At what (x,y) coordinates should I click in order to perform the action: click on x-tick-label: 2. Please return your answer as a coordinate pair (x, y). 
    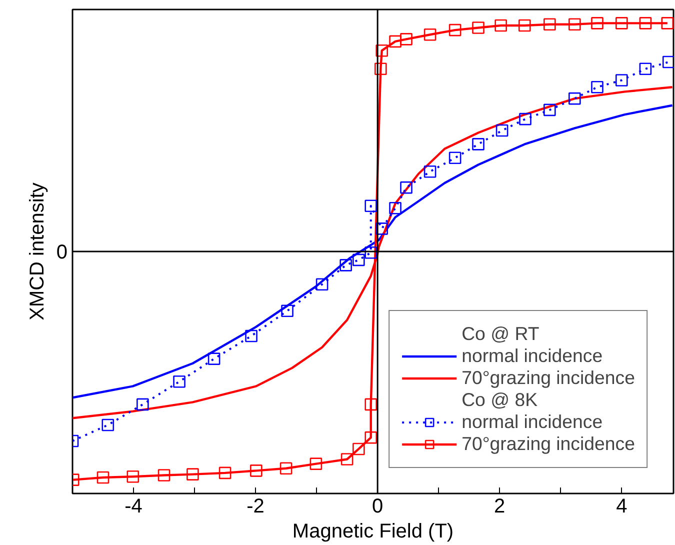
    Looking at the image, I should click on (500, 507).